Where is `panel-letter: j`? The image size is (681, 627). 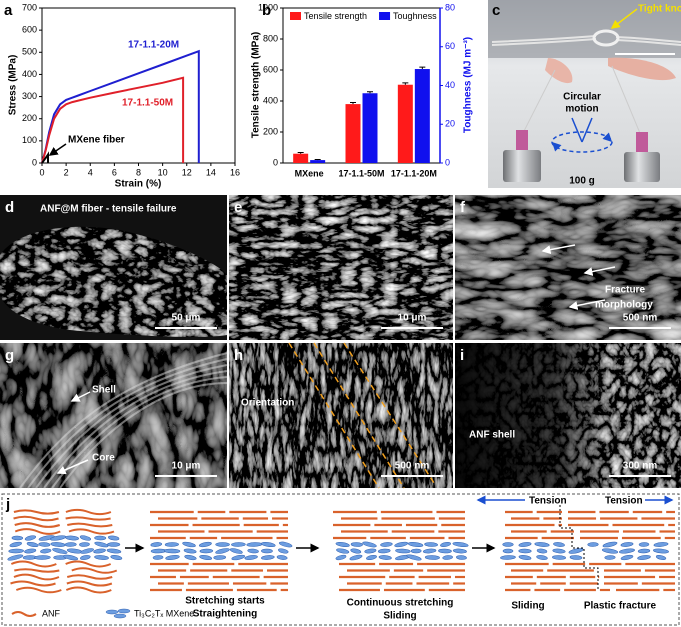
panel-letter: j is located at coordinates (7, 504).